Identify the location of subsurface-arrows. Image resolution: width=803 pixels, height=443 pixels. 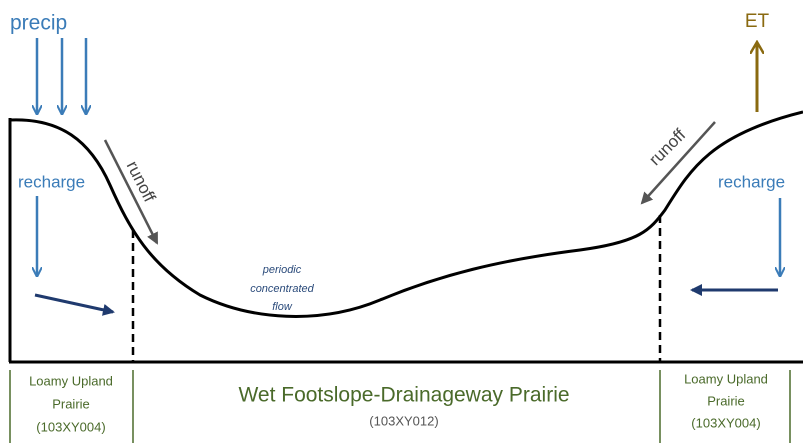
(406, 300).